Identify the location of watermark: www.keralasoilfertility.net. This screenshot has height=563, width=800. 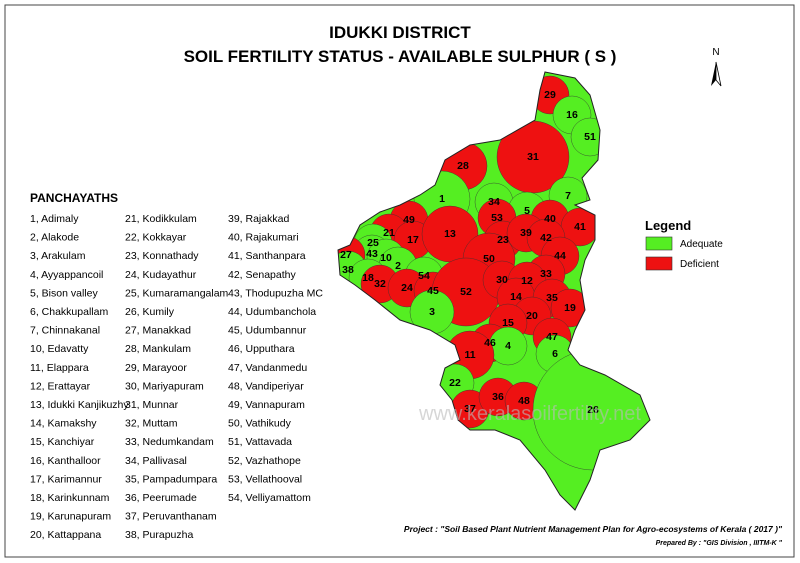
(529, 414).